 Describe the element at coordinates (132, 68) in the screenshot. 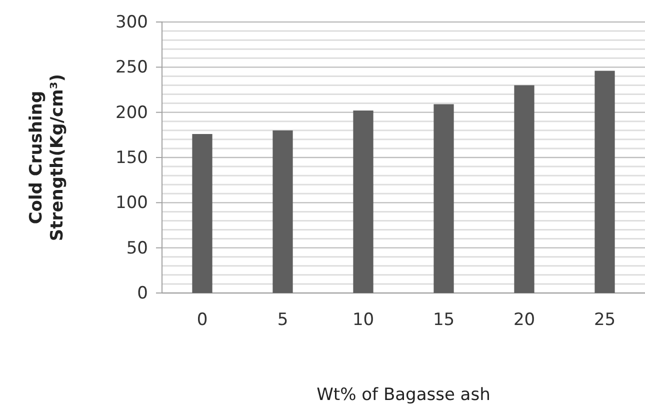

I see `y-tick-label: 250` at that location.